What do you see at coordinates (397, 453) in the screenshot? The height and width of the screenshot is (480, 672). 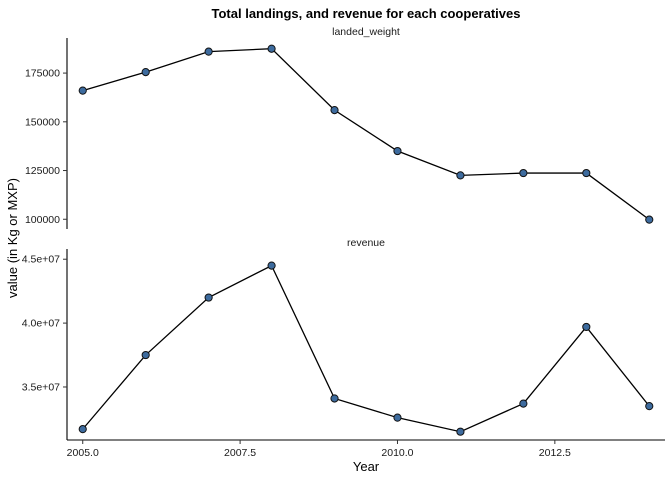 I see `x-tick-label: 2010.0` at bounding box center [397, 453].